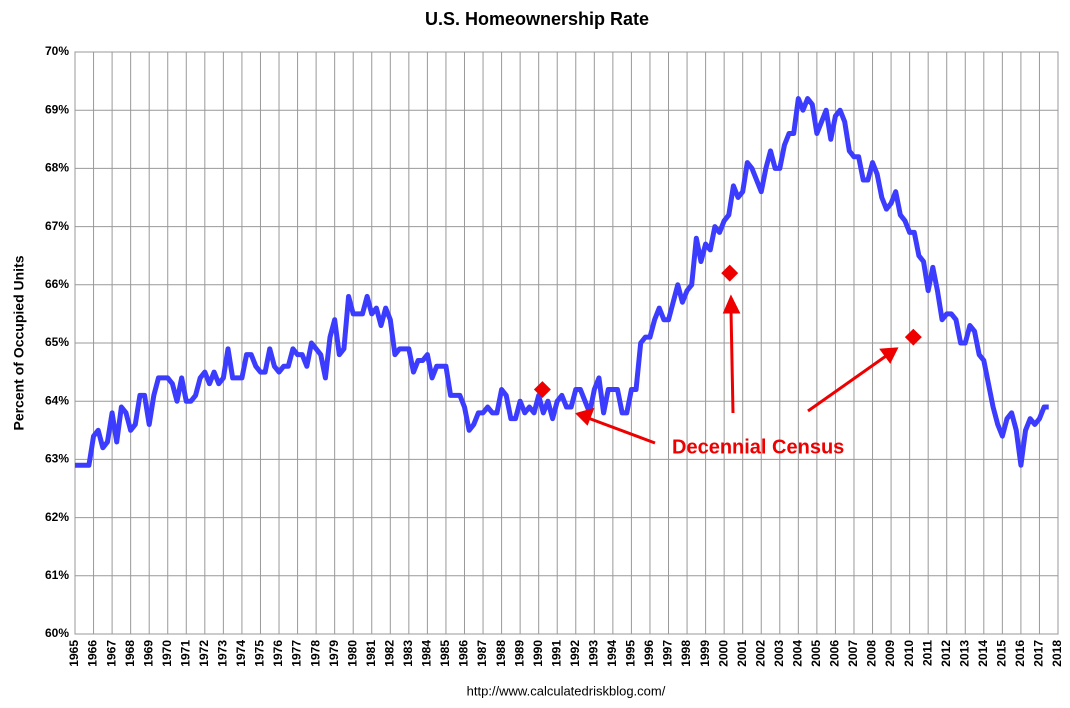 The image size is (1070, 708). What do you see at coordinates (57, 168) in the screenshot?
I see `y-tick-label: 68%` at bounding box center [57, 168].